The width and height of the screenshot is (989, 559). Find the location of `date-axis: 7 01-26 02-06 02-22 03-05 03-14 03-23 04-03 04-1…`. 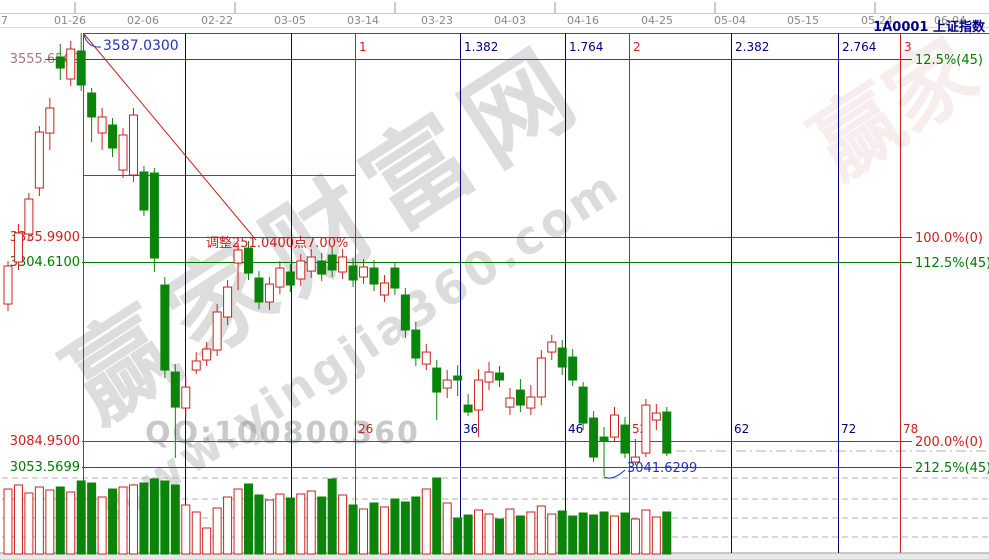

date-axis: 7 01-26 02-06 02-22 03-05 03-14 03-23 04-03 04-1… is located at coordinates (494, 14).